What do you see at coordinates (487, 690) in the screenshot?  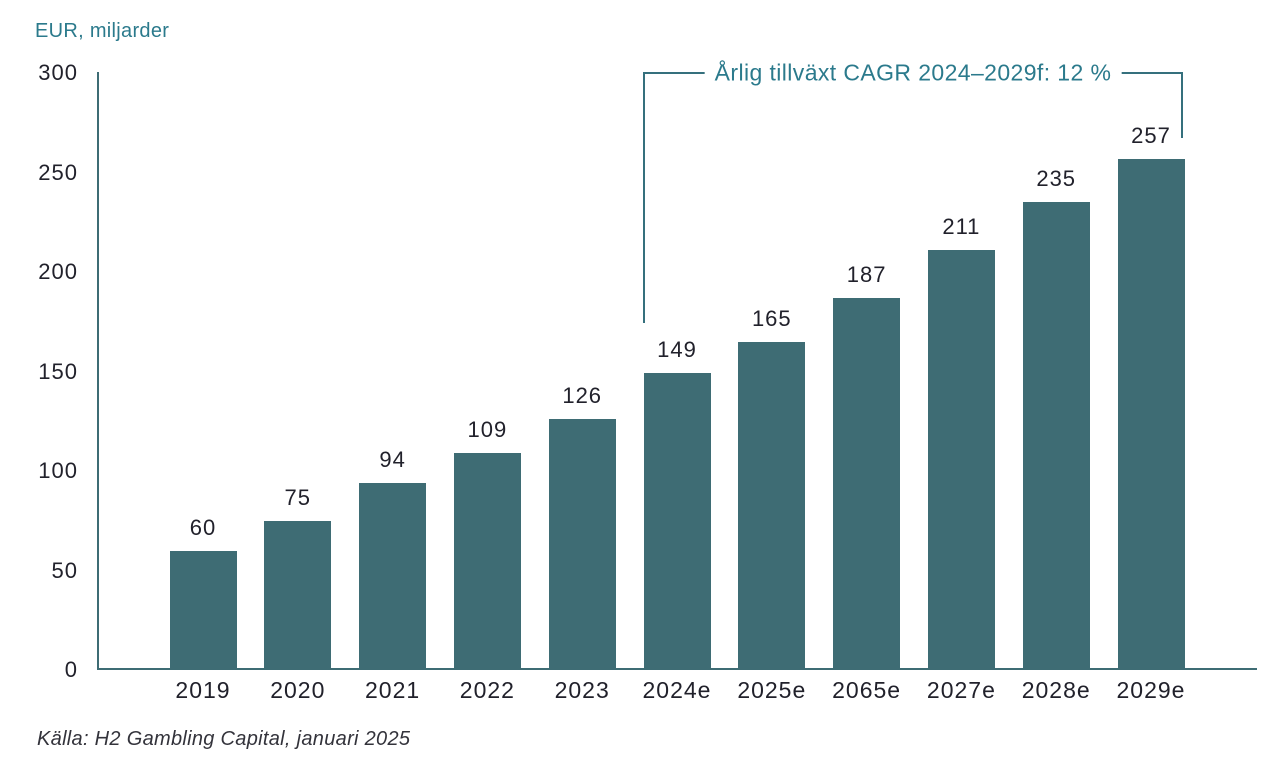 I see `x-axis-tick-label: 2022` at bounding box center [487, 690].